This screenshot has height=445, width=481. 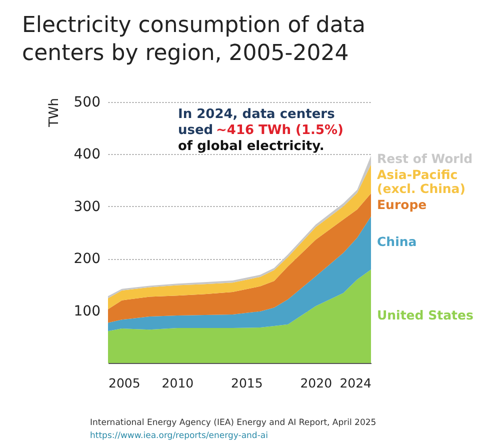 I want to click on annotation: ~416 TWh (1.5%), so click(x=280, y=130).